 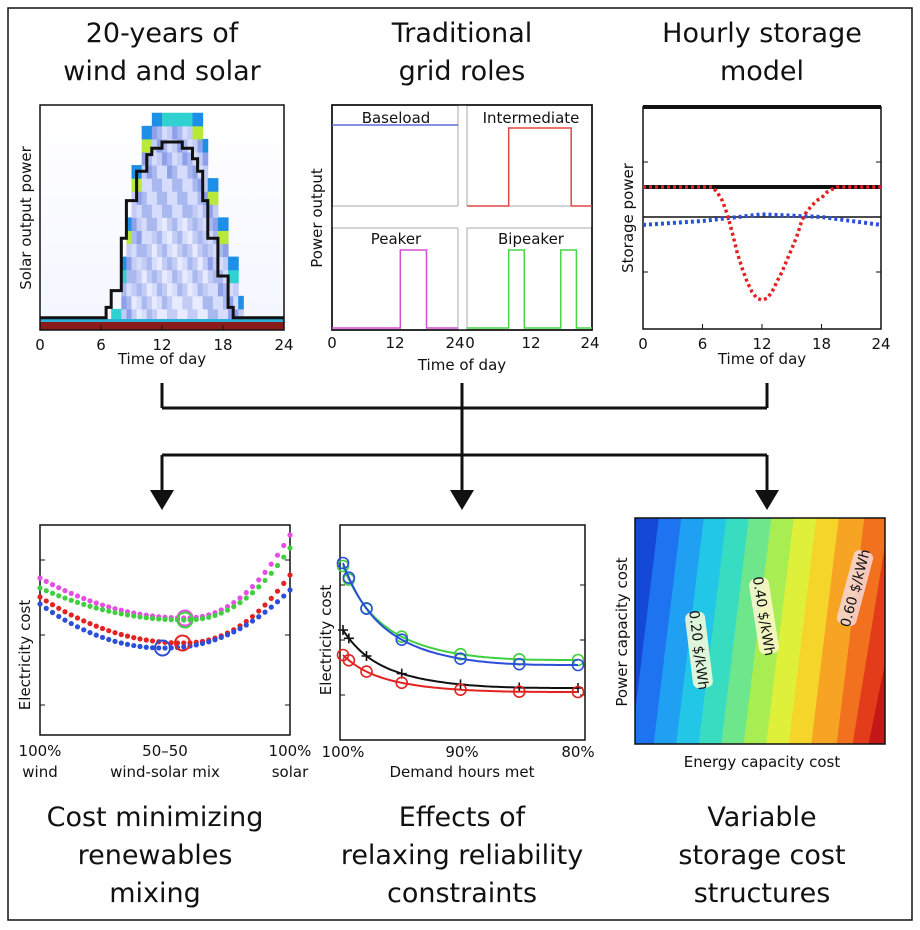 What do you see at coordinates (577, 752) in the screenshot?
I see `reliability-xtick-80: 80%` at bounding box center [577, 752].